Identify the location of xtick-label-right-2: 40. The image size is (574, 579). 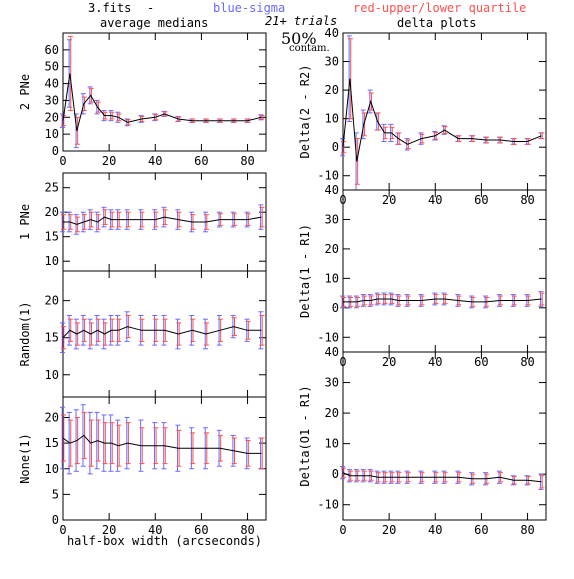
(435, 530).